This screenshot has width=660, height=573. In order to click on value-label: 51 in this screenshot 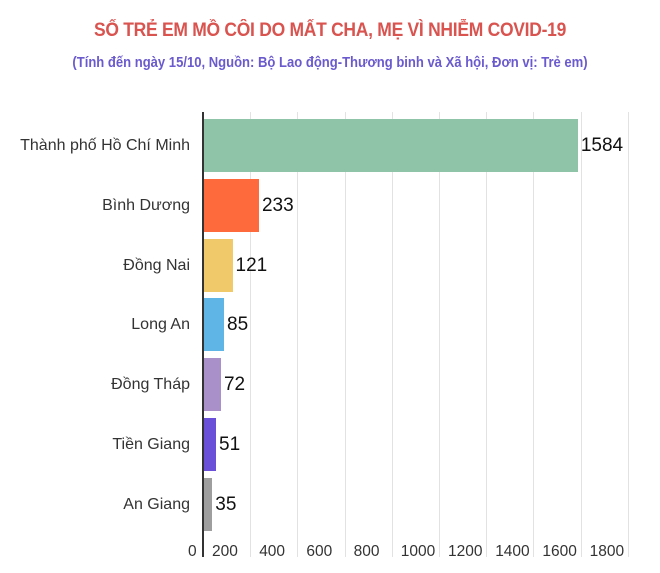, I will do `click(230, 444)`.